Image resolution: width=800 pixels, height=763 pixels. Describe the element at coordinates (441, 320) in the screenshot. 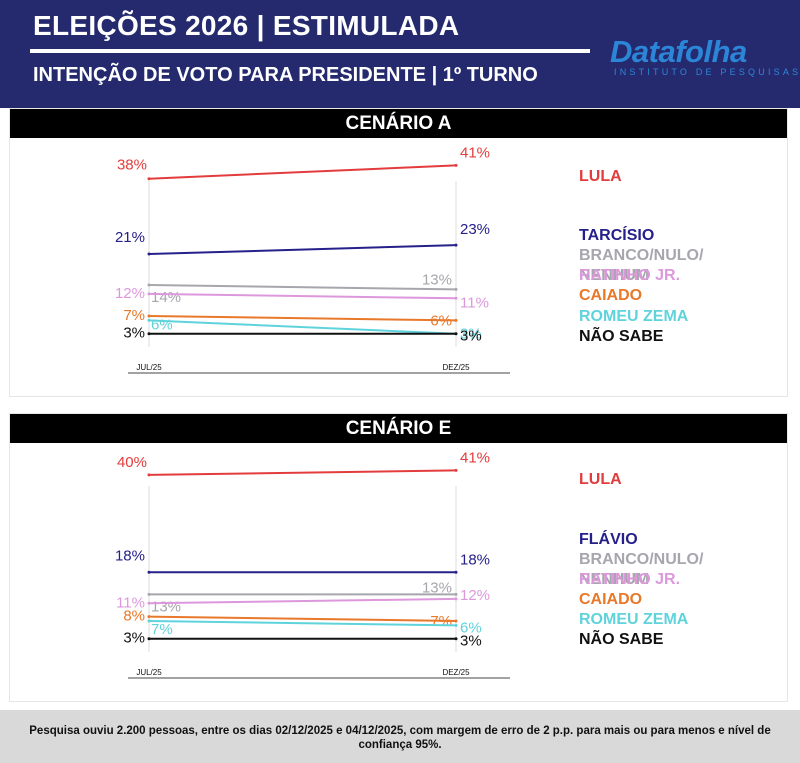

I see `data-label-caiado-dez: 6%` at that location.